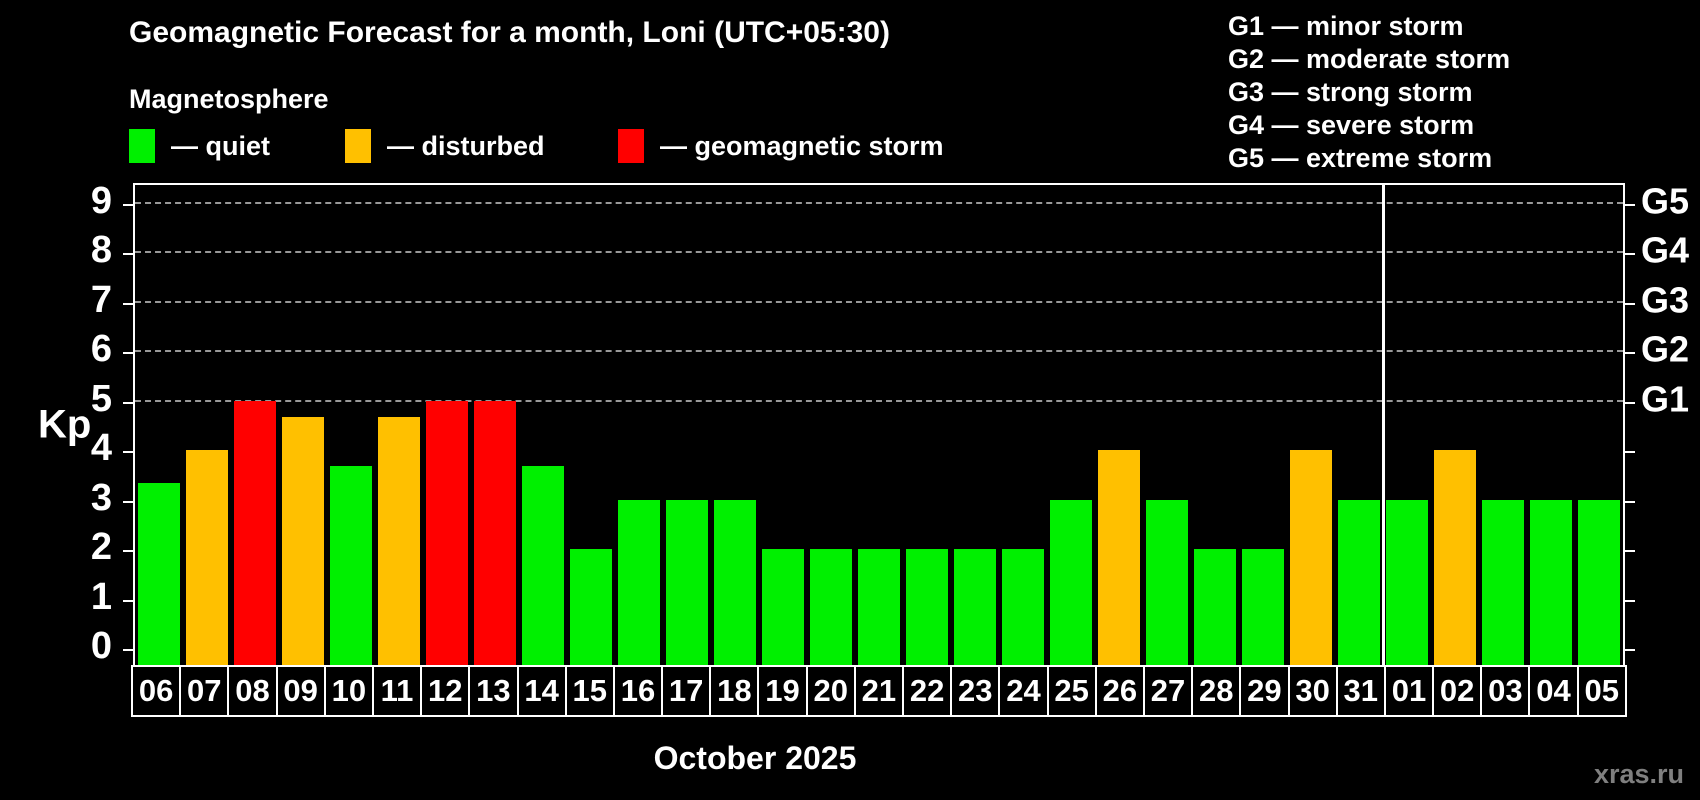 Image resolution: width=1700 pixels, height=800 pixels. Describe the element at coordinates (128, 353) in the screenshot. I see `left-tick-kp6` at that location.